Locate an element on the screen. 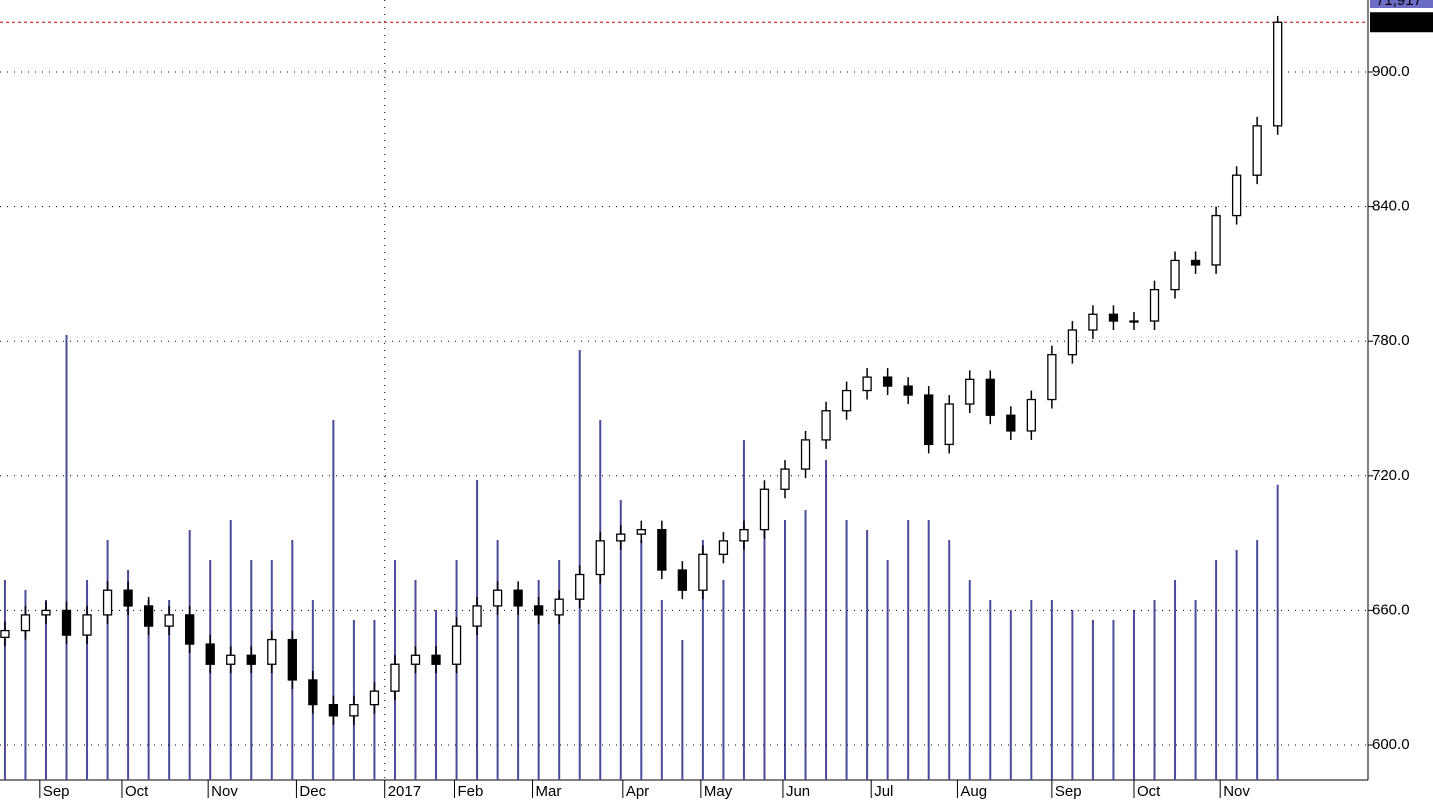 This screenshot has width=1433, height=805. x-tick-label: Aug is located at coordinates (973, 791).